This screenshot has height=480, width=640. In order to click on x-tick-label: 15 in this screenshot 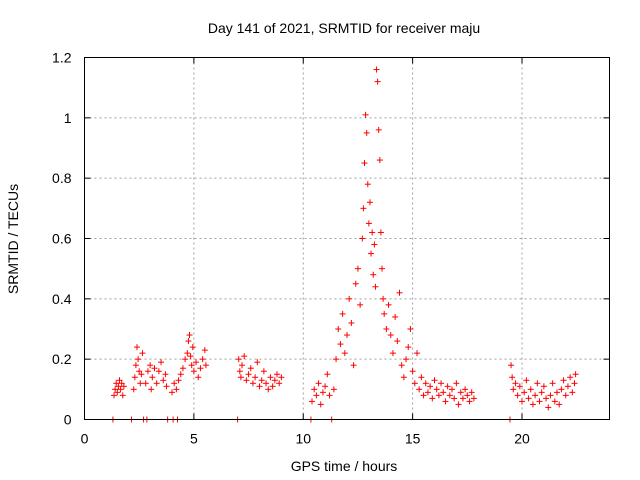, I will do `click(413, 439)`.